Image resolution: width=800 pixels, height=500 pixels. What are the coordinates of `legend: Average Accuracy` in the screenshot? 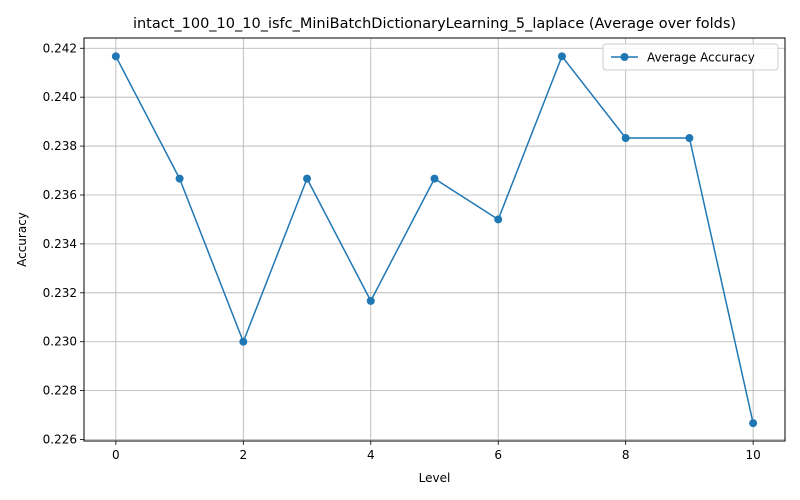 It's located at (690, 57).